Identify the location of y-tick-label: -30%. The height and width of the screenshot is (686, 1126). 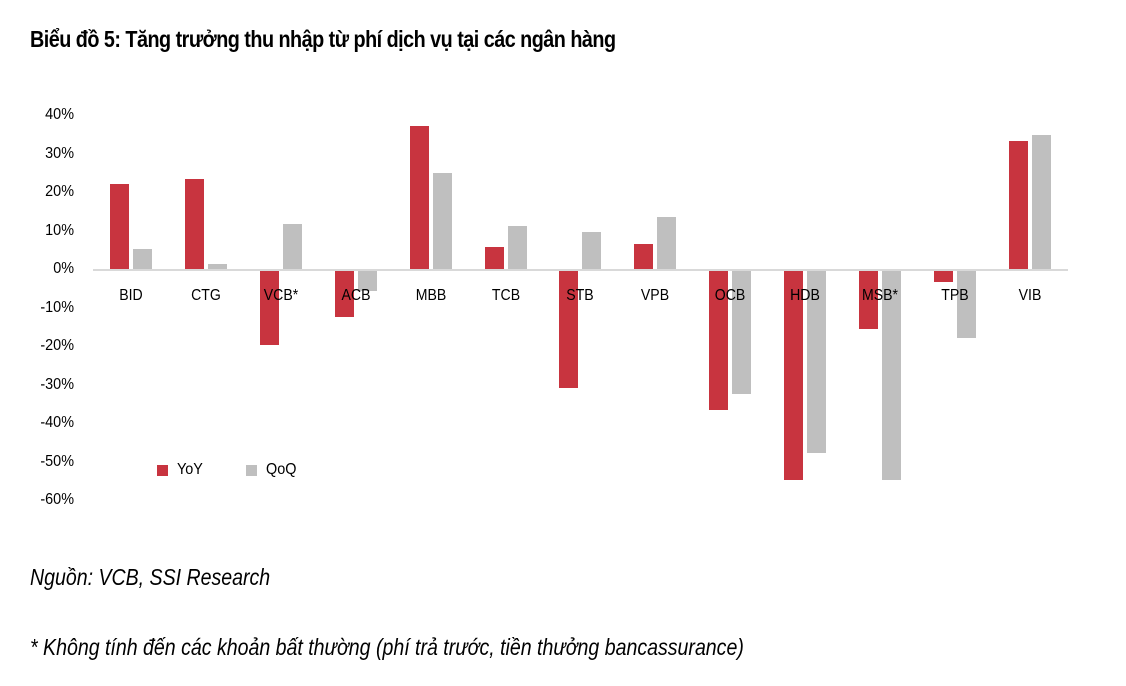
(57, 384).